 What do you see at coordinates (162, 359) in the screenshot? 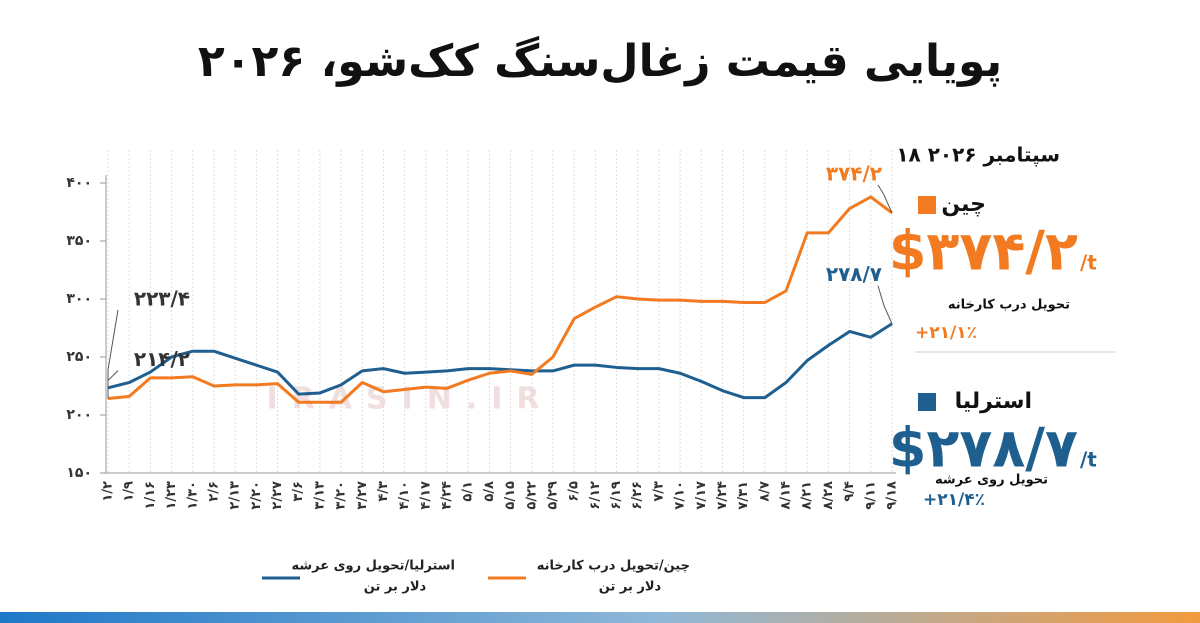
I see `value-label: ۲۱۴/۲` at bounding box center [162, 359].